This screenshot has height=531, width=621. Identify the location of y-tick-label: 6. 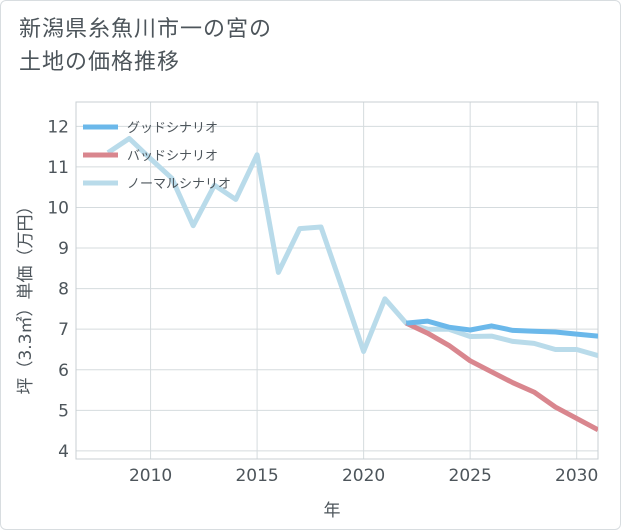
(63, 371).